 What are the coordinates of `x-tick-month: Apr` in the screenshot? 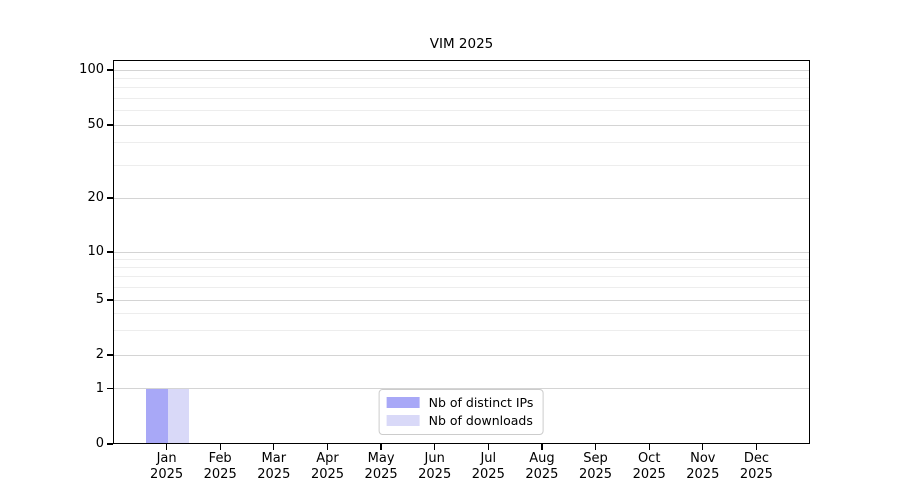 It's located at (327, 458).